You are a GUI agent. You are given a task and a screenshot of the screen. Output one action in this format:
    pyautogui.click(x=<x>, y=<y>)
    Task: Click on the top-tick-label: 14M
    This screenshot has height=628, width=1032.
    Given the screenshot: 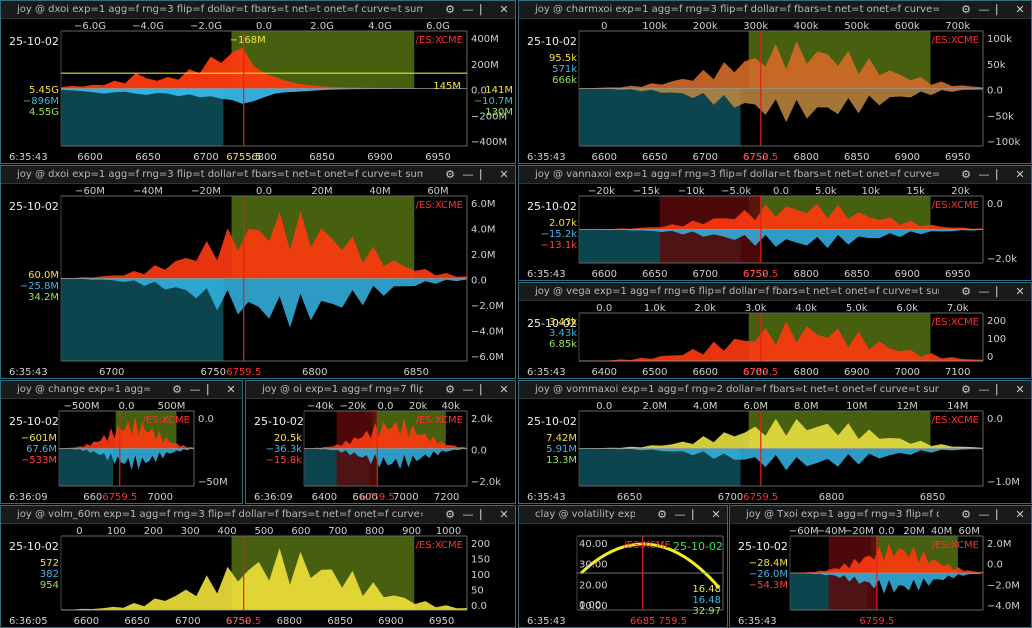 What is the action you would take?
    pyautogui.click(x=957, y=406)
    